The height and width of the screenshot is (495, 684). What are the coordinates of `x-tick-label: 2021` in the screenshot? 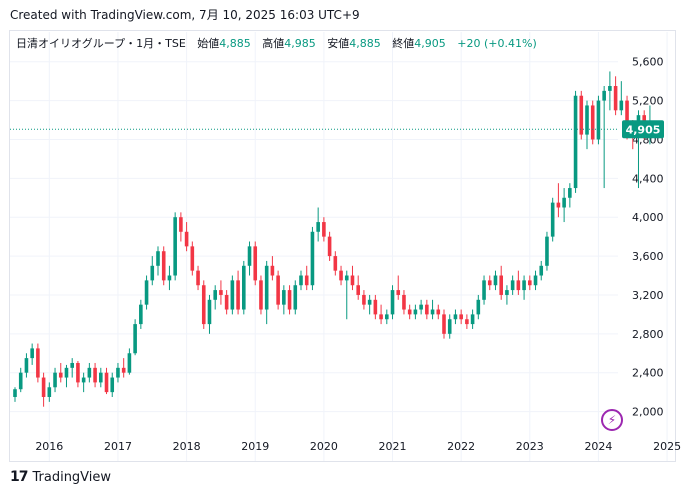 It's located at (393, 446).